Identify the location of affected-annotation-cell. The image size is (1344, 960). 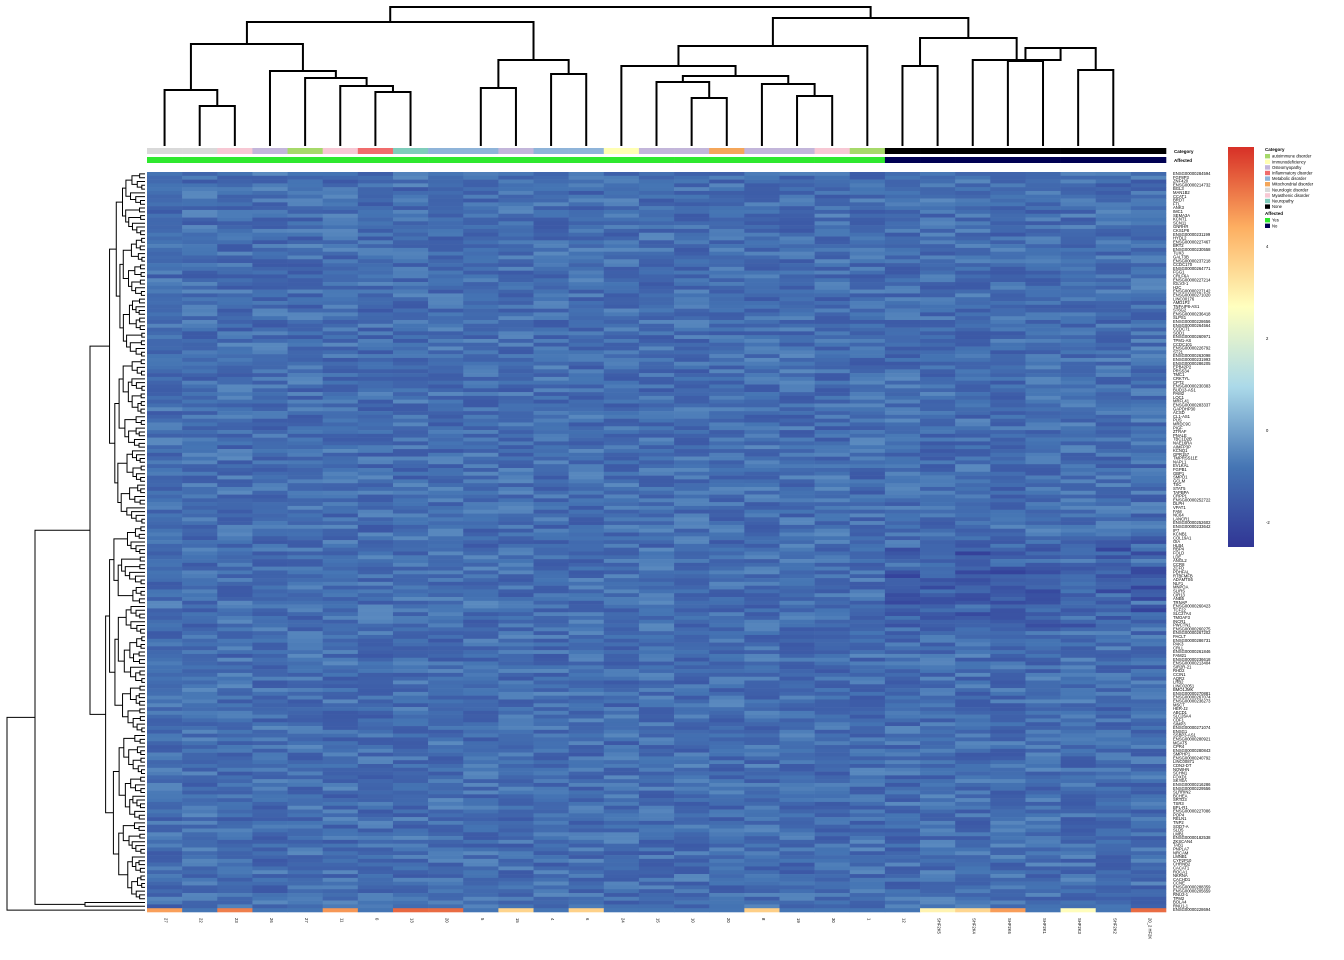
(692, 160).